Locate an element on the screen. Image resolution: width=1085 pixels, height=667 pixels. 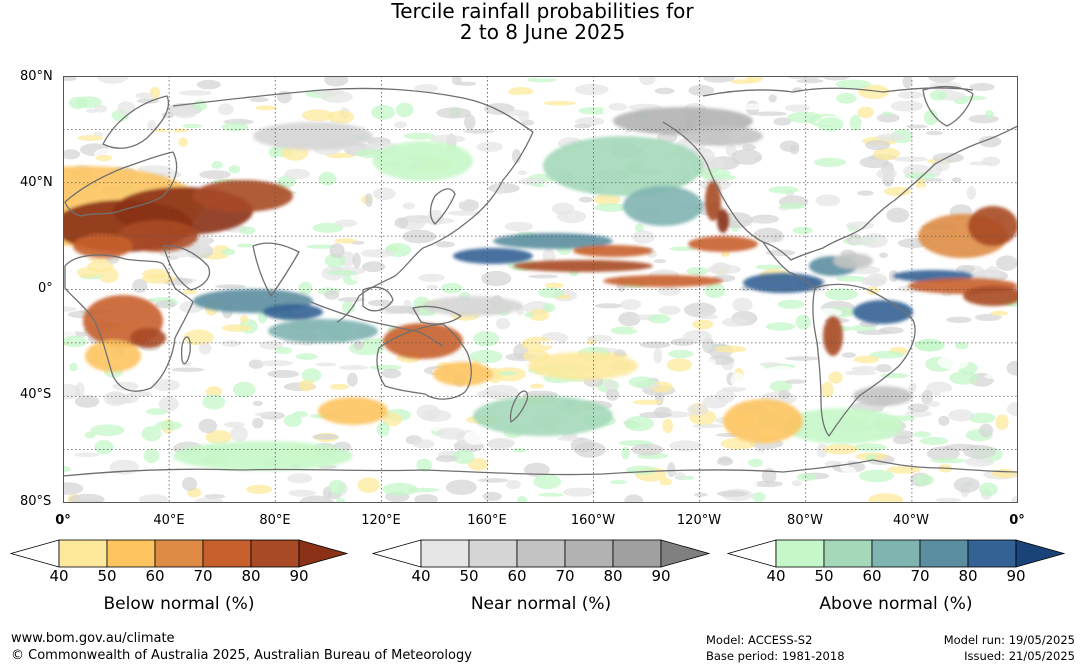
above-colorbar-max-arrow is located at coordinates (1040, 553).